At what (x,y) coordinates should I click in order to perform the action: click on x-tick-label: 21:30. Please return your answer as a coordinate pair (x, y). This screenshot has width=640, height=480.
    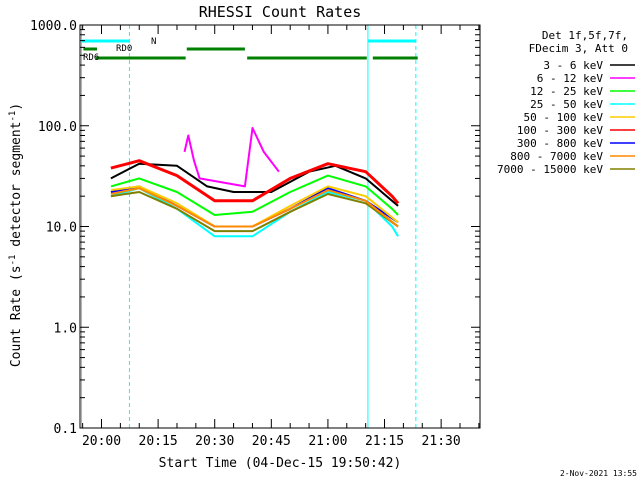
    Looking at the image, I should click on (441, 441).